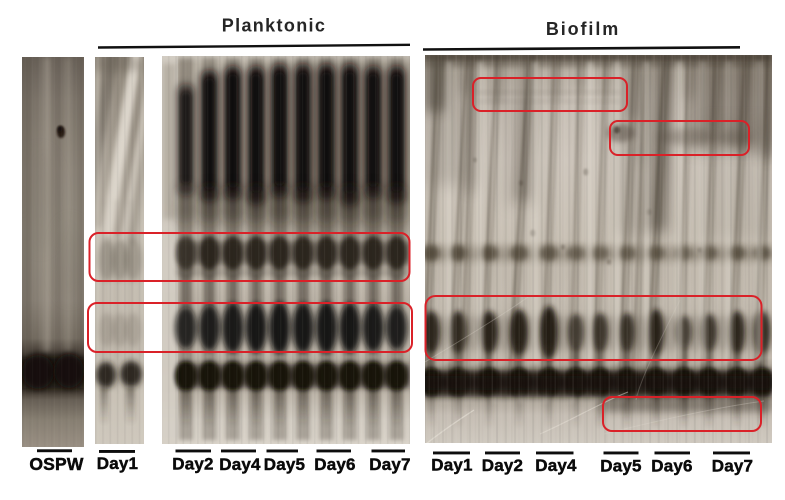 Image resolution: width=785 pixels, height=500 pixels. I want to click on svg-text: Biofilm, so click(583, 29).